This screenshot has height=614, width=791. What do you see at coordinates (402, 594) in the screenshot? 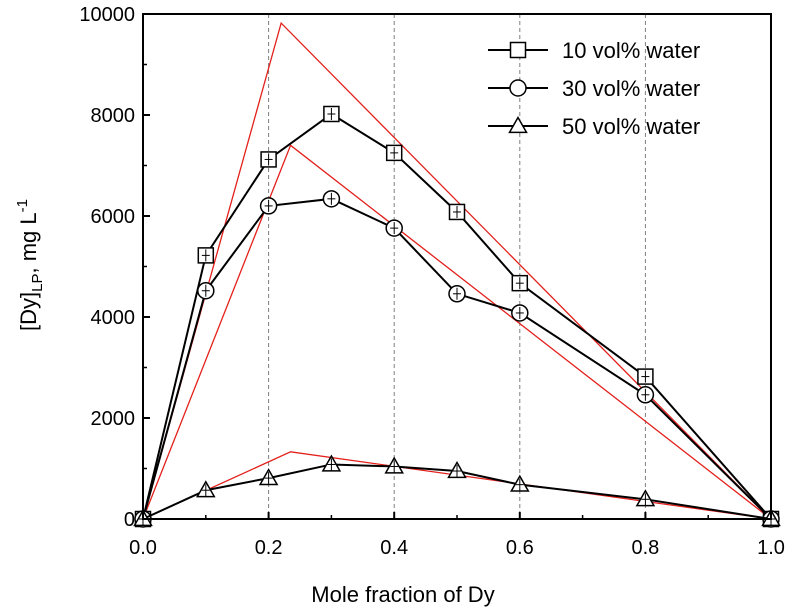
I see `x-axis-title: Mole fraction of Dy` at bounding box center [402, 594].